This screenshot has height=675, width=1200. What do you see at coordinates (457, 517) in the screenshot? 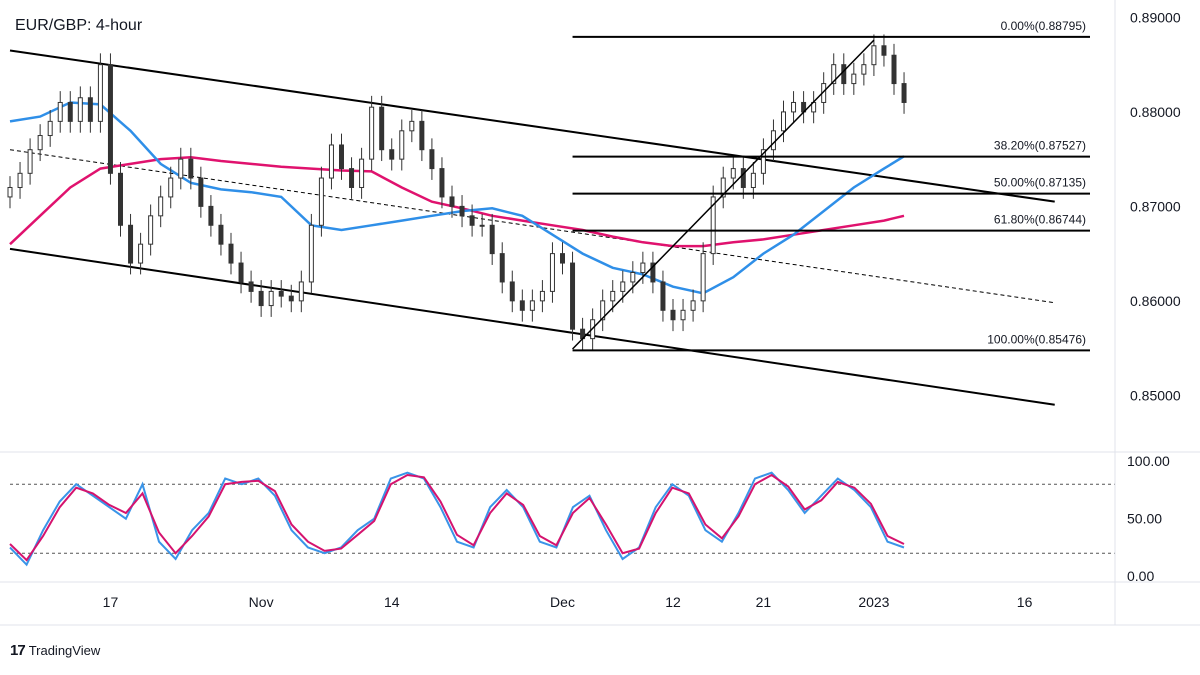
I see `stoch-d-line` at bounding box center [457, 517].